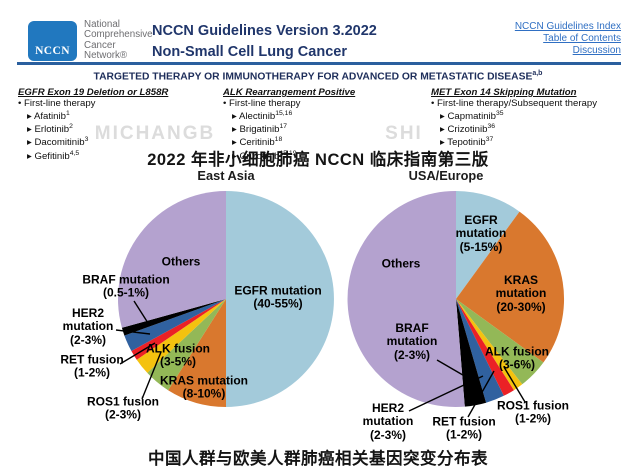  I want to click on pie-label-east-asia-alk-fusion: ALK fusion (3-5%), so click(178, 355).